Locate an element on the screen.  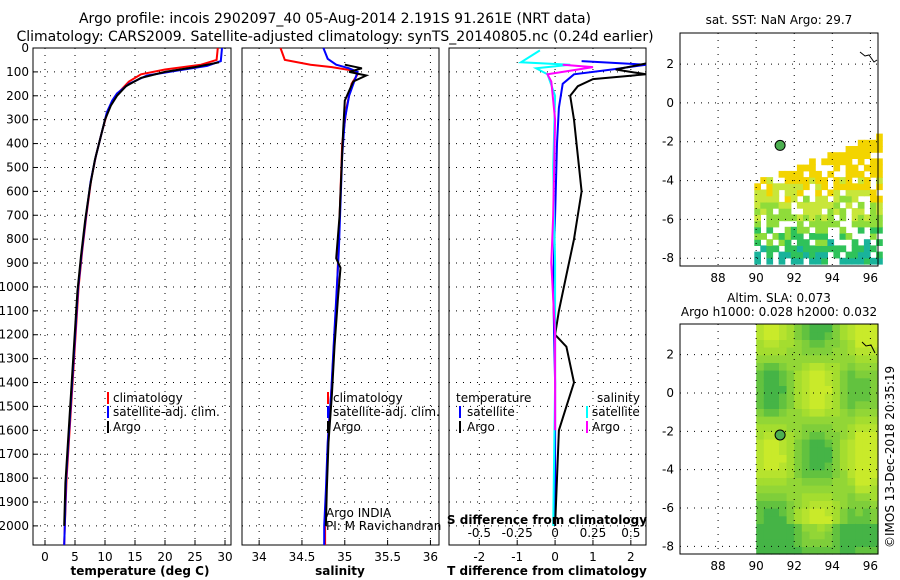
series-line-t-satellite is located at coordinates (599, 293).